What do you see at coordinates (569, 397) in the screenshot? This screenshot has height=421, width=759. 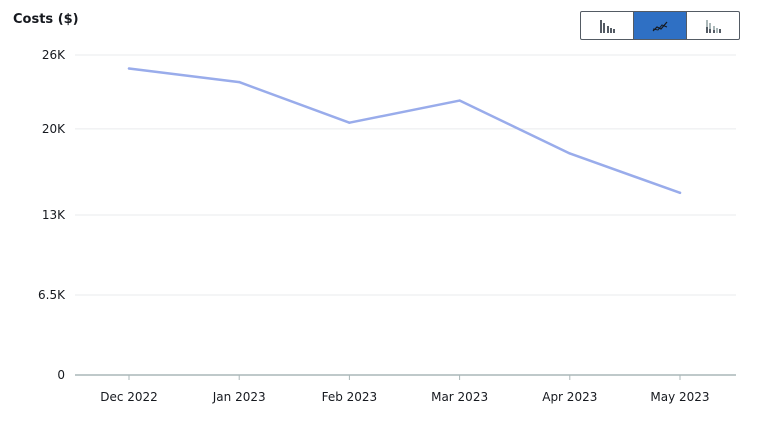 I see `x-tick-label: Apr 2023` at bounding box center [569, 397].